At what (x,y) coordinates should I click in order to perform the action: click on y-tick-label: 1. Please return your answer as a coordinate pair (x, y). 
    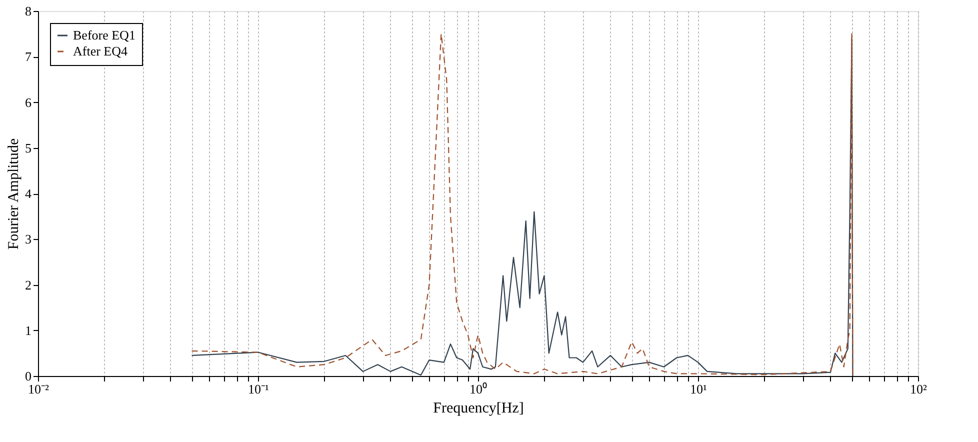
    Looking at the image, I should click on (28, 330).